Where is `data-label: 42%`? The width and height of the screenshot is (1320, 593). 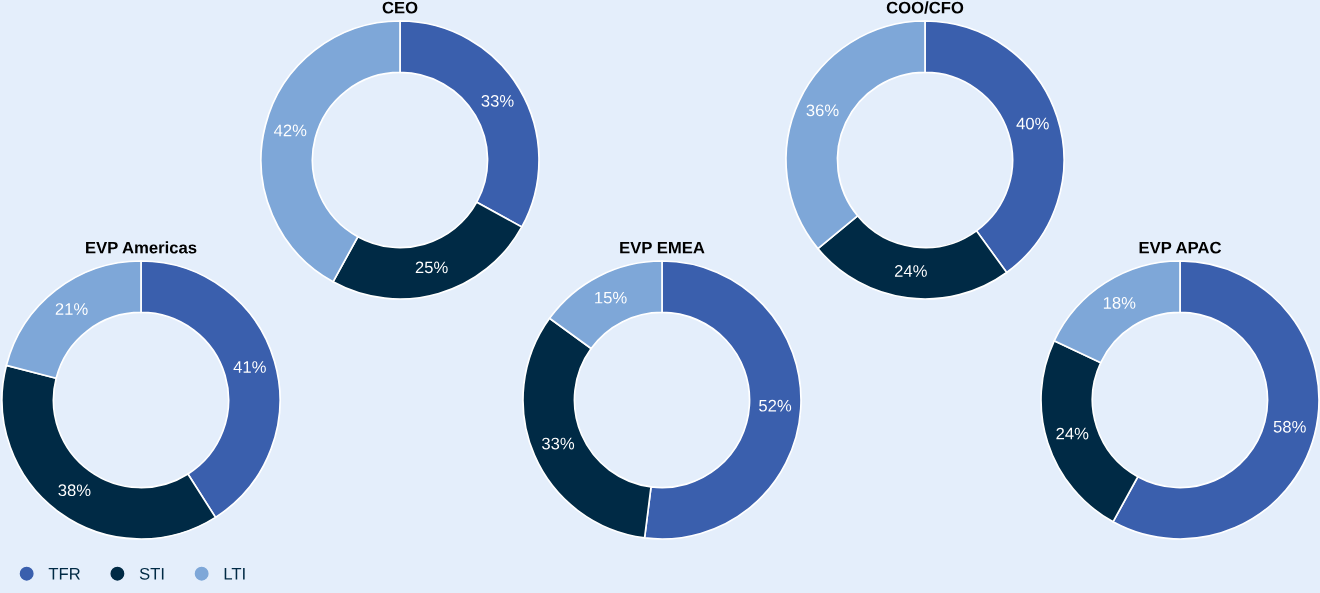
data-label: 42% is located at coordinates (290, 130).